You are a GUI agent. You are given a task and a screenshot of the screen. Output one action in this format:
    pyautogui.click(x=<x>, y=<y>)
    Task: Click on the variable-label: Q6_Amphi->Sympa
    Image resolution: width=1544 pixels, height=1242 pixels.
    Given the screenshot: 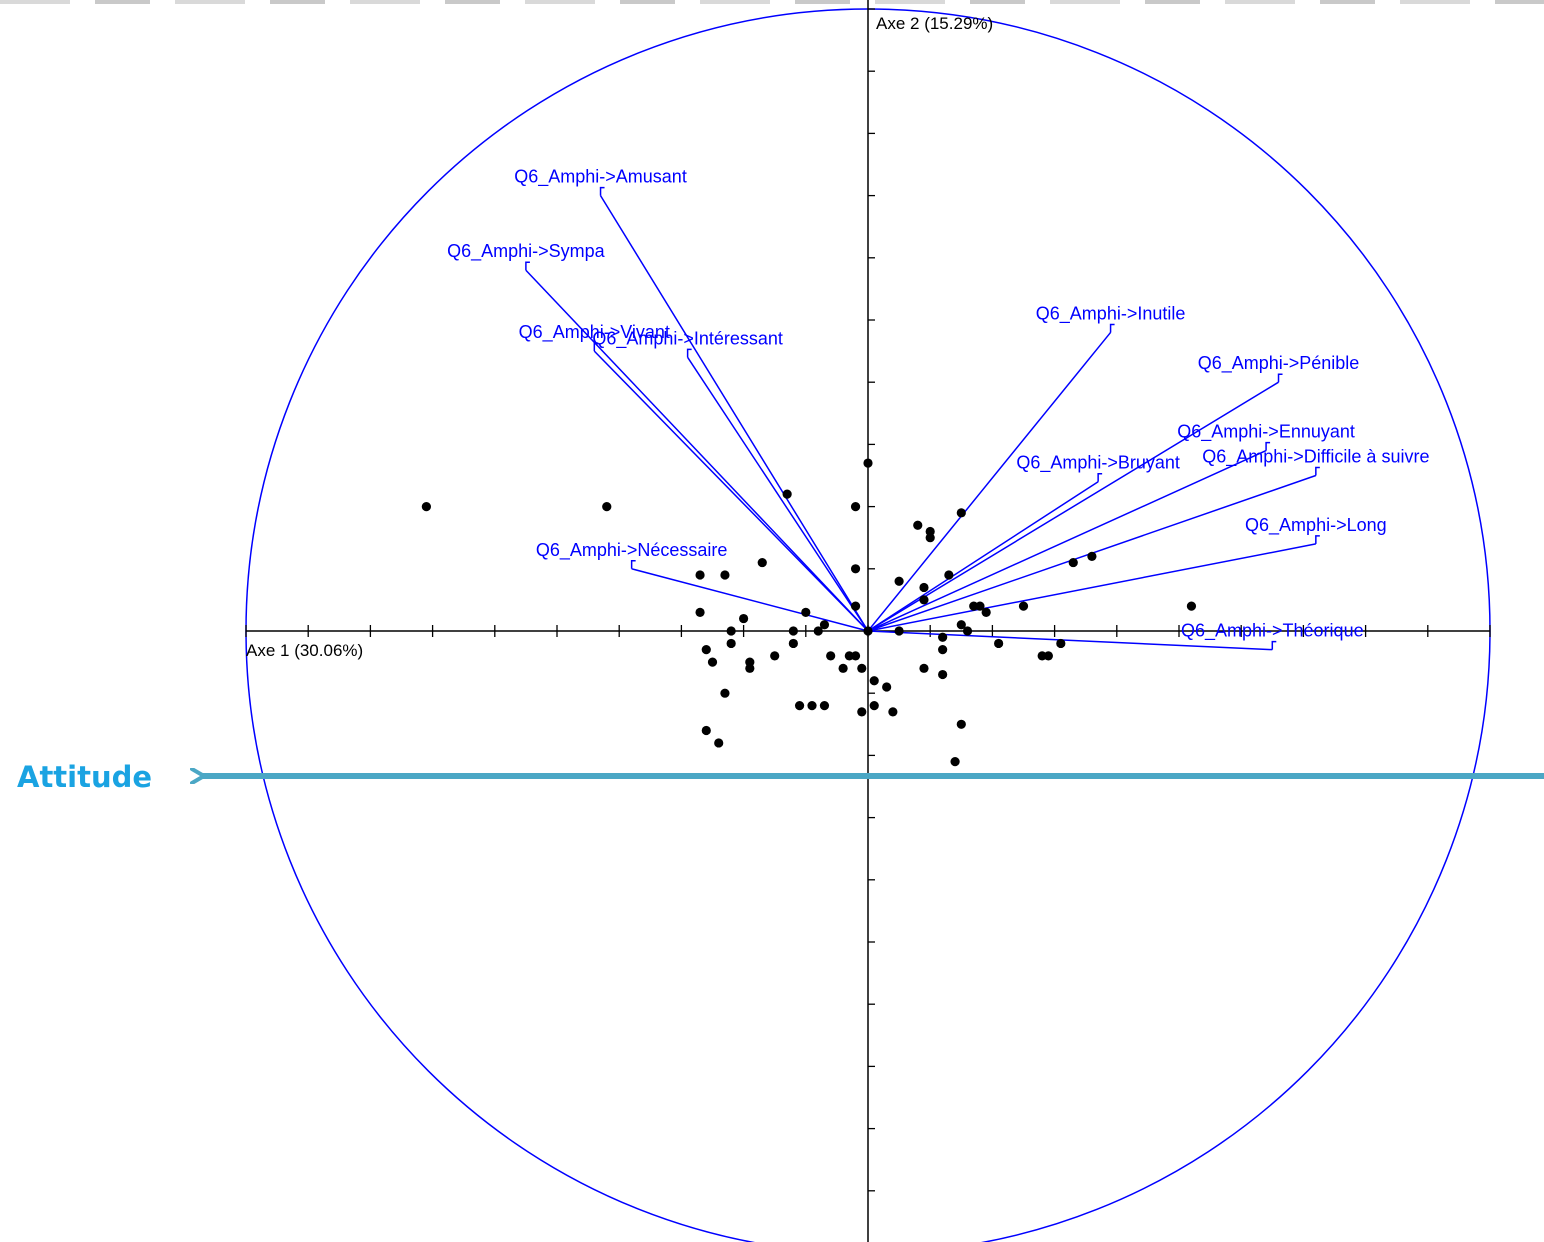 What is the action you would take?
    pyautogui.click(x=526, y=251)
    